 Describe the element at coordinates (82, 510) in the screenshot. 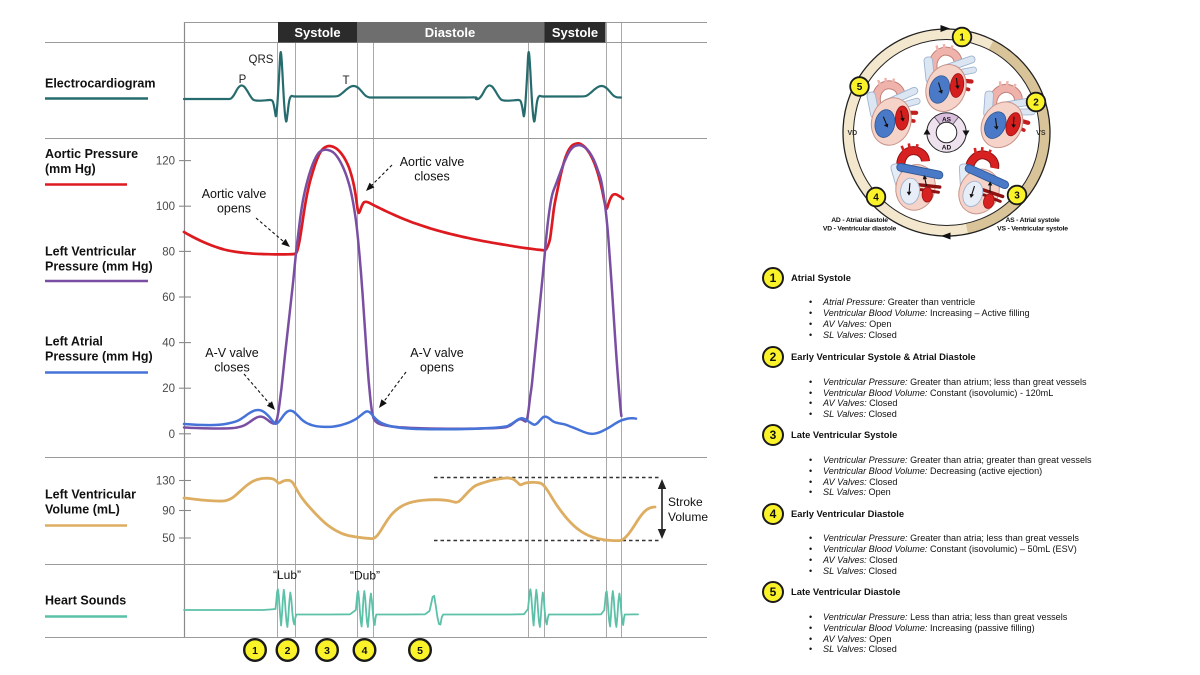

I see `svg-text: Volume (mL)` at that location.